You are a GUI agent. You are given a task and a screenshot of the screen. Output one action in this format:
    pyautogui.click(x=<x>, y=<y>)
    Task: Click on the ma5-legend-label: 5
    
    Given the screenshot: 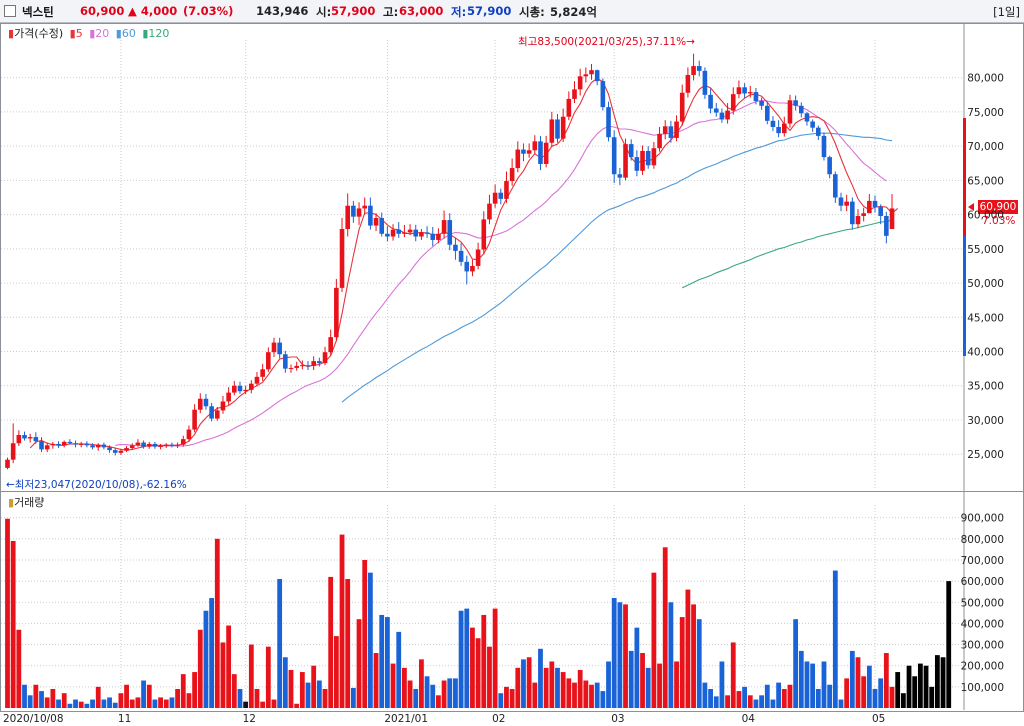 What is the action you would take?
    pyautogui.click(x=79, y=33)
    